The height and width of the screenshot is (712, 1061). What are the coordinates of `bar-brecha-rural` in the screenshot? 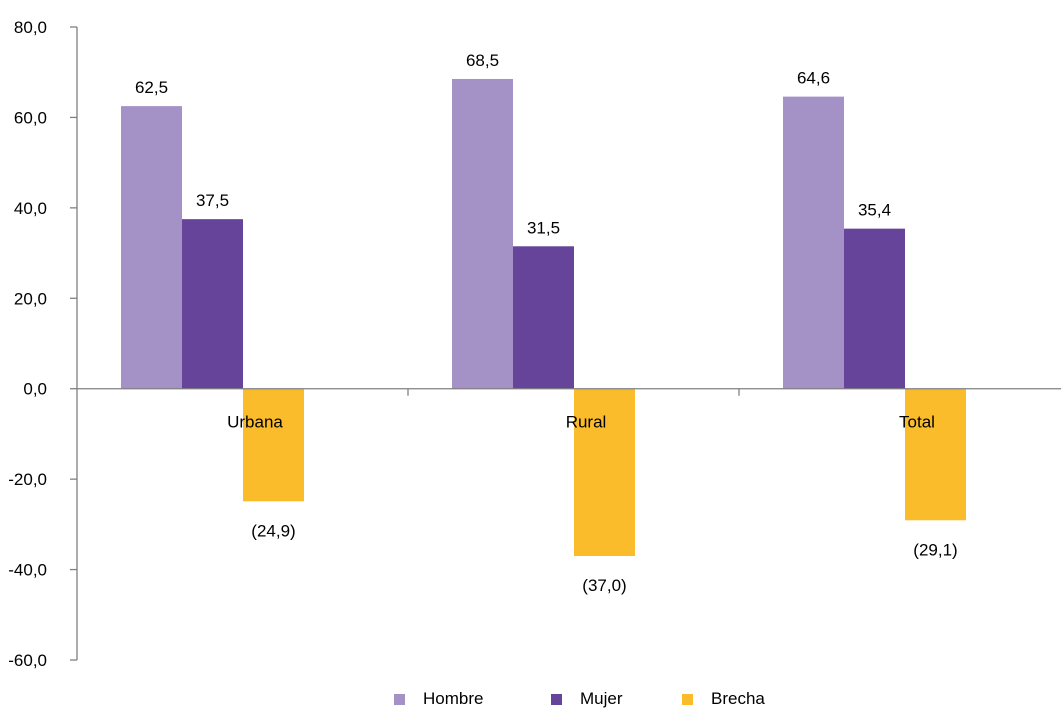 It's located at (604, 472).